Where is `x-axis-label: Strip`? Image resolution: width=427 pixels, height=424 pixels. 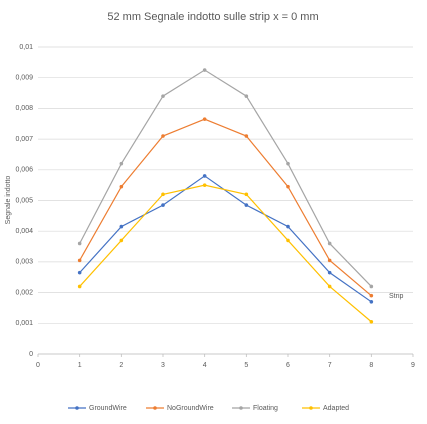 x-axis-label: Strip is located at coordinates (396, 296).